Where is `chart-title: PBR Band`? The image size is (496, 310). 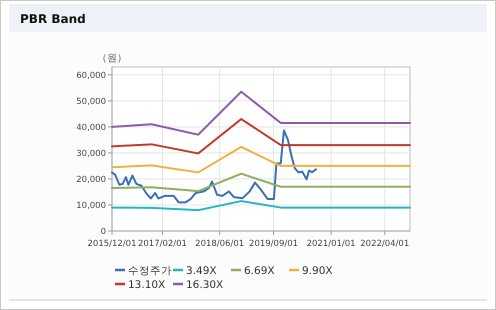
chart-title: PBR Band is located at coordinates (53, 19).